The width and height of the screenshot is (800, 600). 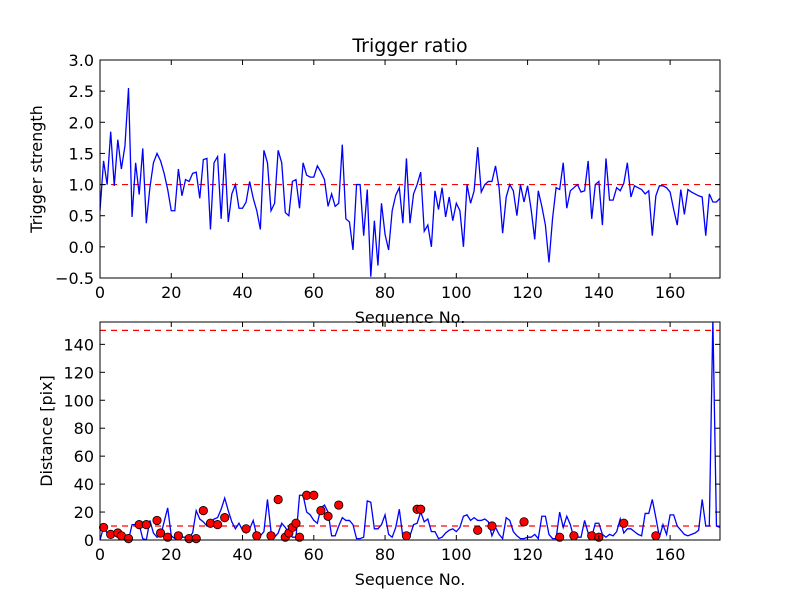 What do you see at coordinates (46, 431) in the screenshot?
I see `y-axis-label-bottom: Distance [pix]` at bounding box center [46, 431].